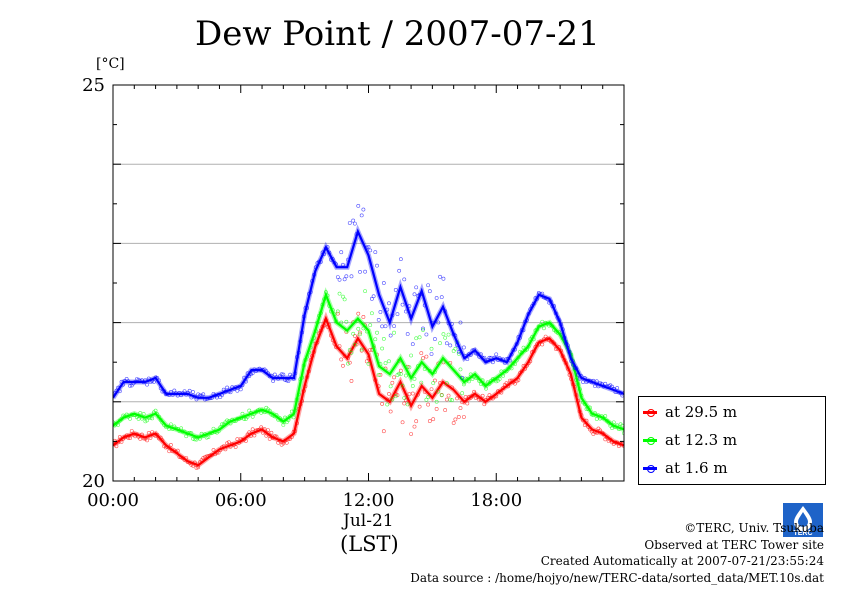 The height and width of the screenshot is (595, 842). Describe the element at coordinates (110, 64) in the screenshot. I see `y-axis-unit-label: [°C]` at that location.